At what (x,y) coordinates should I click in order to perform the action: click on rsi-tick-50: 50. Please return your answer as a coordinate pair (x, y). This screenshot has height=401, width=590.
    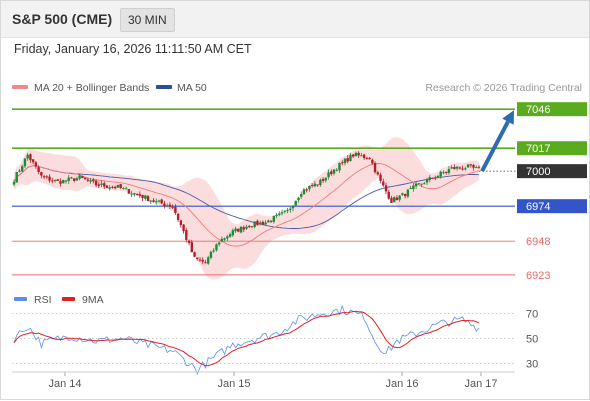
    Looking at the image, I should click on (532, 340).